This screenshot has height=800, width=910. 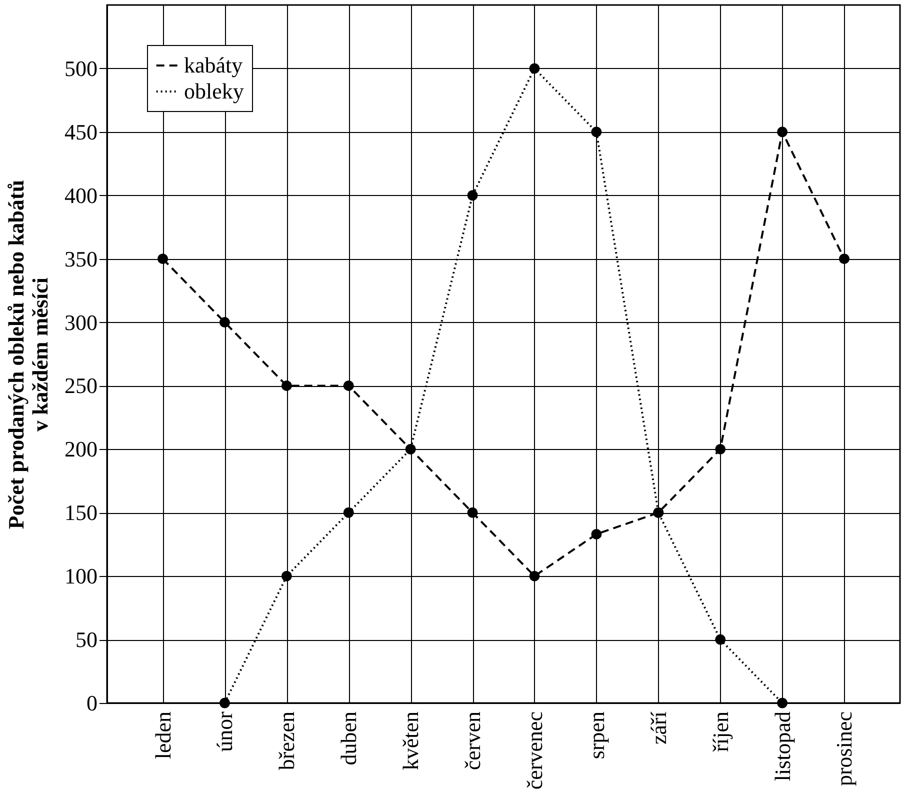 What do you see at coordinates (214, 91) in the screenshot?
I see `legend-label: obleky` at bounding box center [214, 91].